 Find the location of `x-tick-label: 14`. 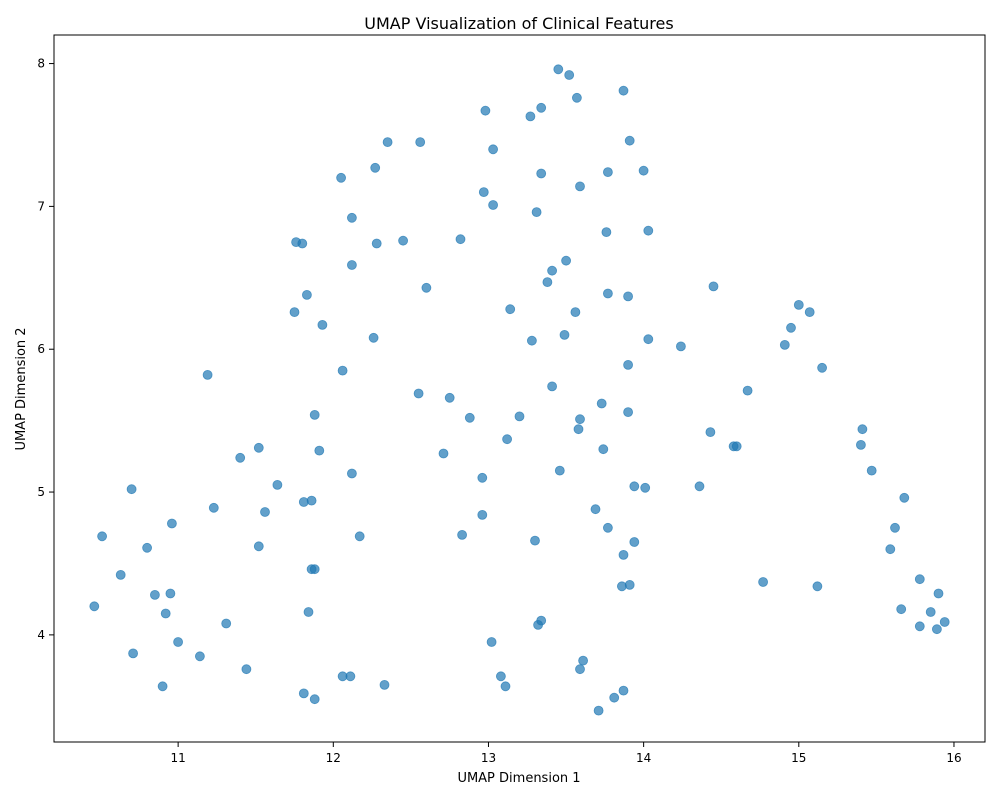

x-tick-label: 14 is located at coordinates (643, 758).